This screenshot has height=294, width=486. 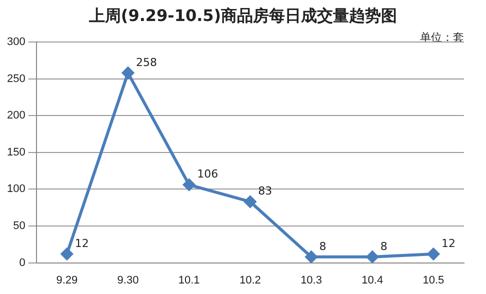 What do you see at coordinates (265, 191) in the screenshot?
I see `data-label: 83` at bounding box center [265, 191].